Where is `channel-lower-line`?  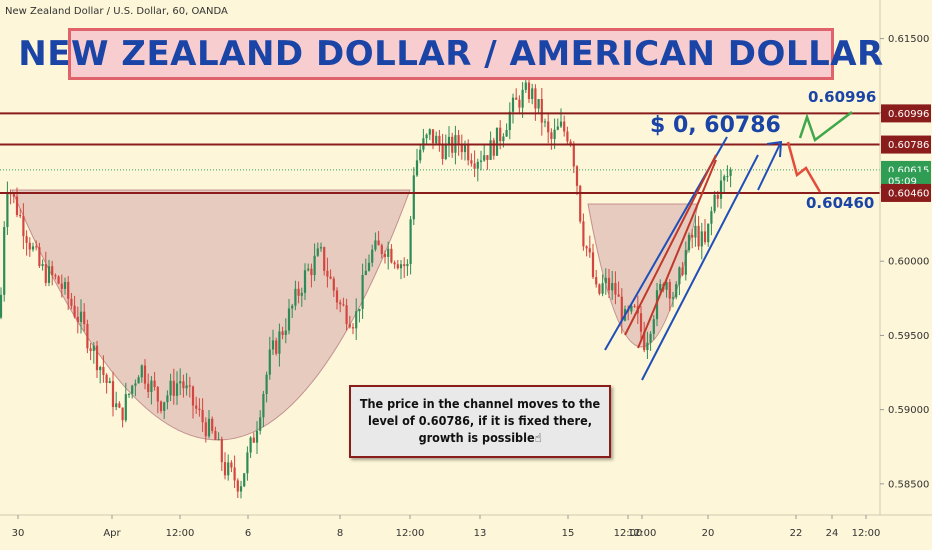
channel-lower-line is located at coordinates (700, 267).